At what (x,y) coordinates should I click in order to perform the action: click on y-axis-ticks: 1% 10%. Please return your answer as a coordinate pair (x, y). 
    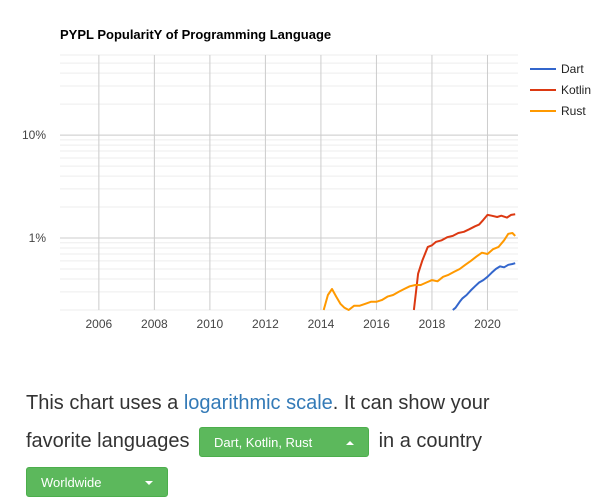
    Looking at the image, I should click on (34, 186).